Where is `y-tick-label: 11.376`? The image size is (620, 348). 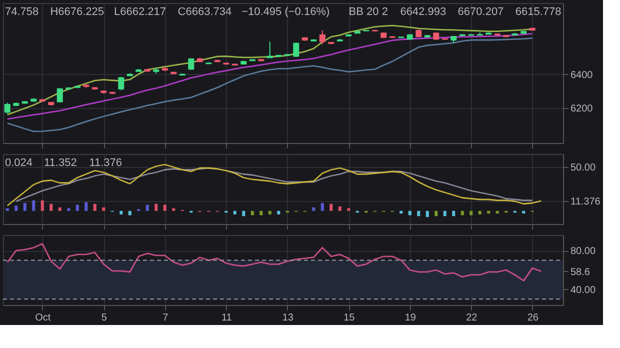
y-tick-label: 11.376 is located at coordinates (585, 202).